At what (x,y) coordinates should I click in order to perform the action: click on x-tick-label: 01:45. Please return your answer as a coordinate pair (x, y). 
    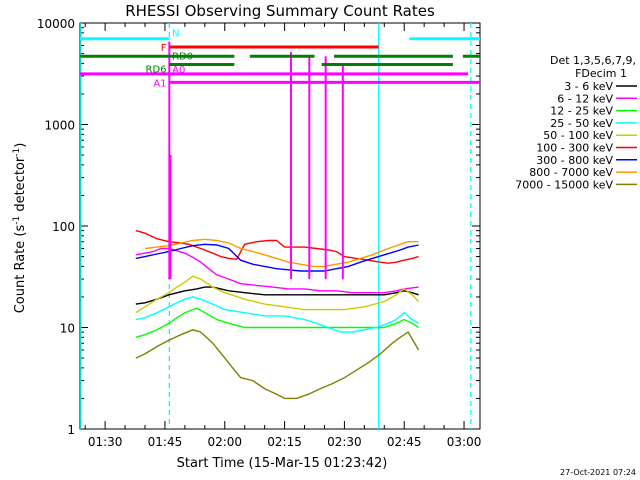
    Looking at the image, I should click on (165, 442).